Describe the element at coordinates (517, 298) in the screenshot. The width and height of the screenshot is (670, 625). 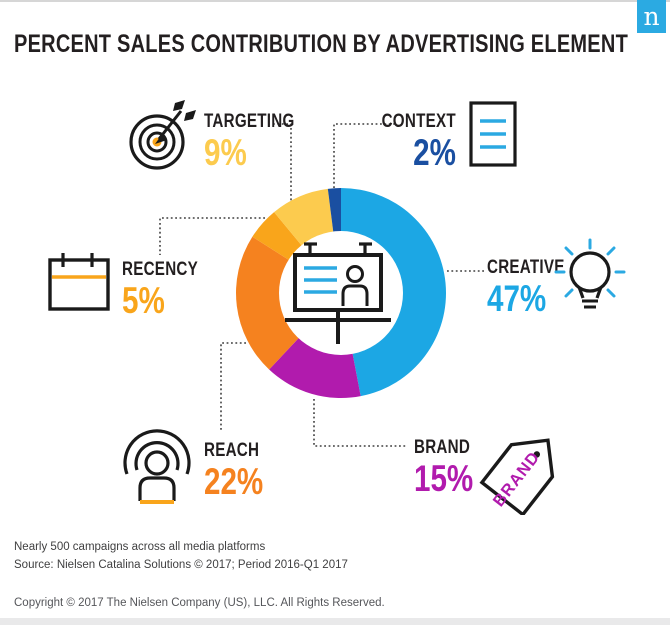
I see `creative-percent: 47%` at that location.